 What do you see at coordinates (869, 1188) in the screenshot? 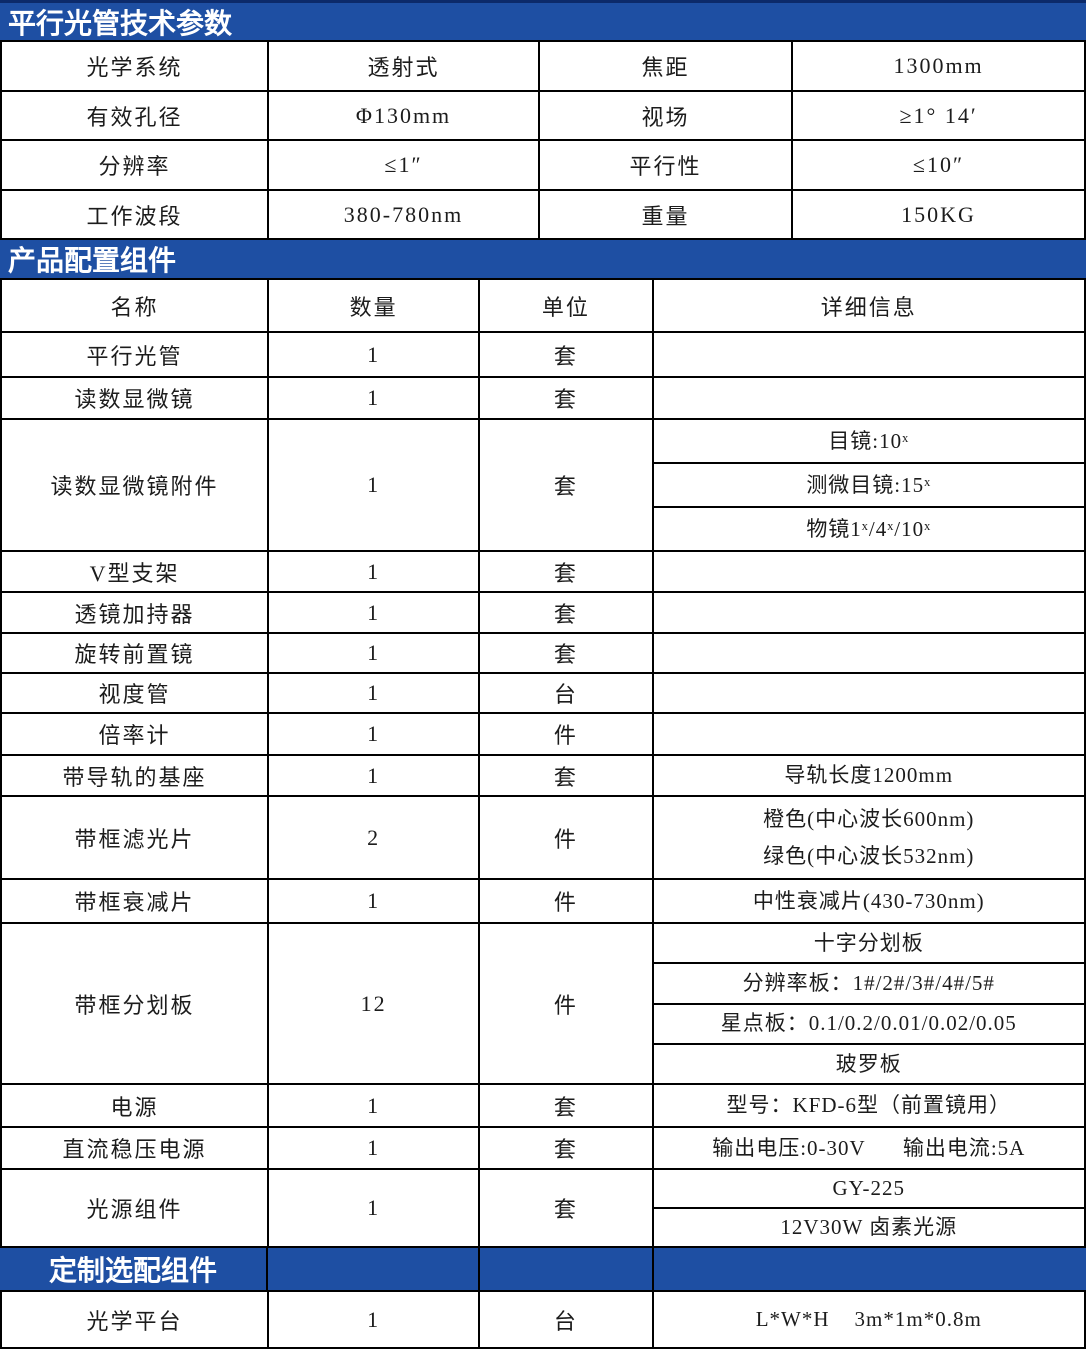
I see `detail-line: GY-225` at bounding box center [869, 1188].